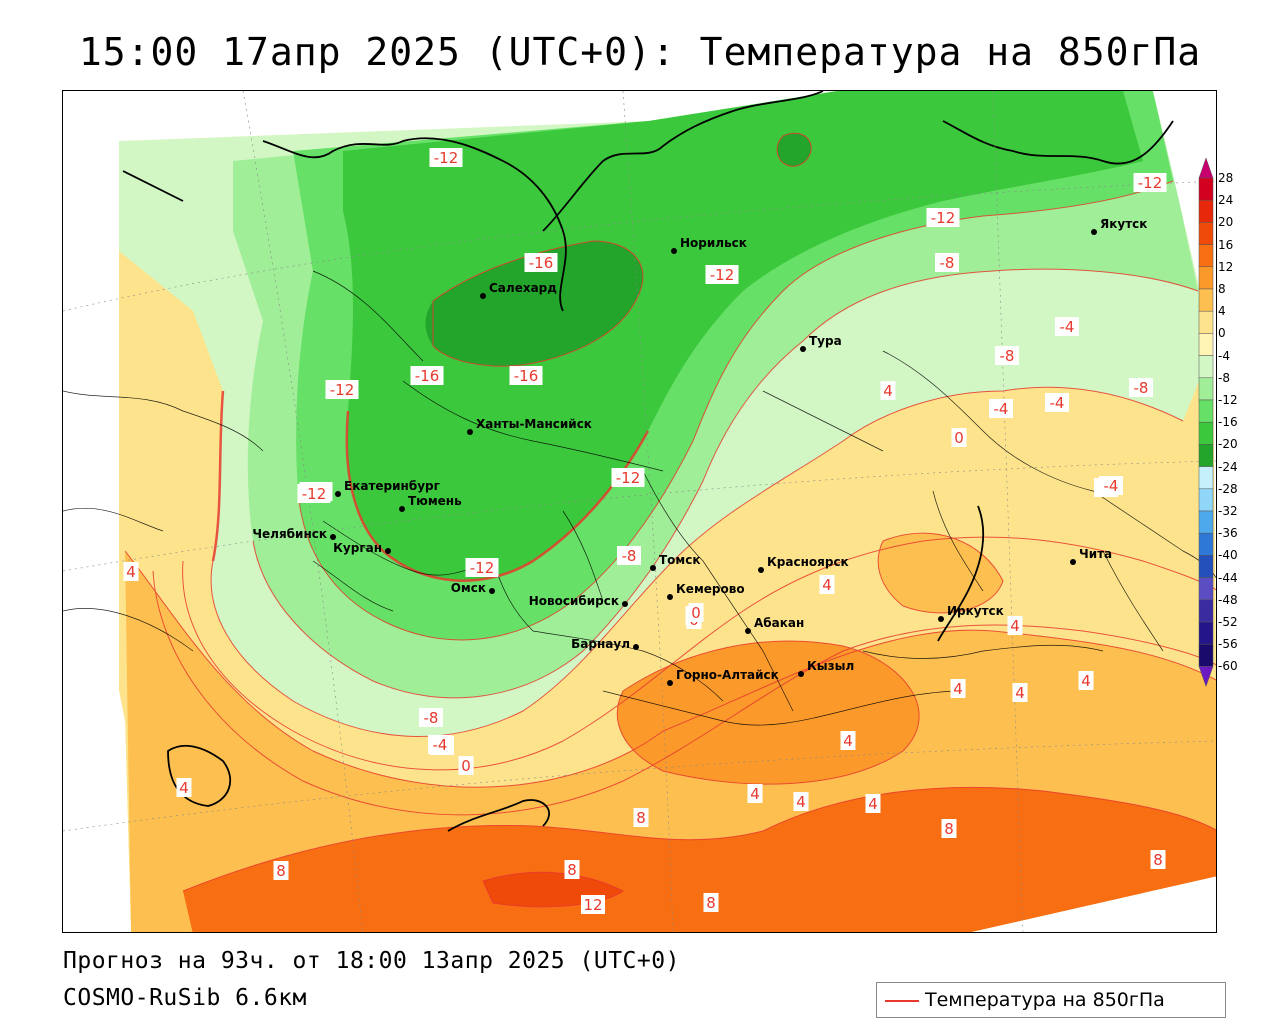  I want to click on city-name: Тура, so click(825, 341).